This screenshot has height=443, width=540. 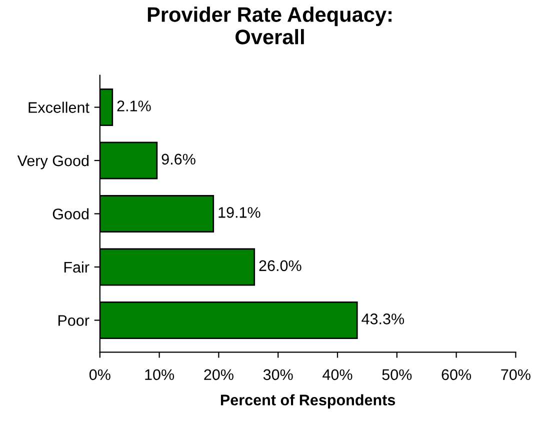 What do you see at coordinates (397, 374) in the screenshot?
I see `x-tick-label: 50%` at bounding box center [397, 374].